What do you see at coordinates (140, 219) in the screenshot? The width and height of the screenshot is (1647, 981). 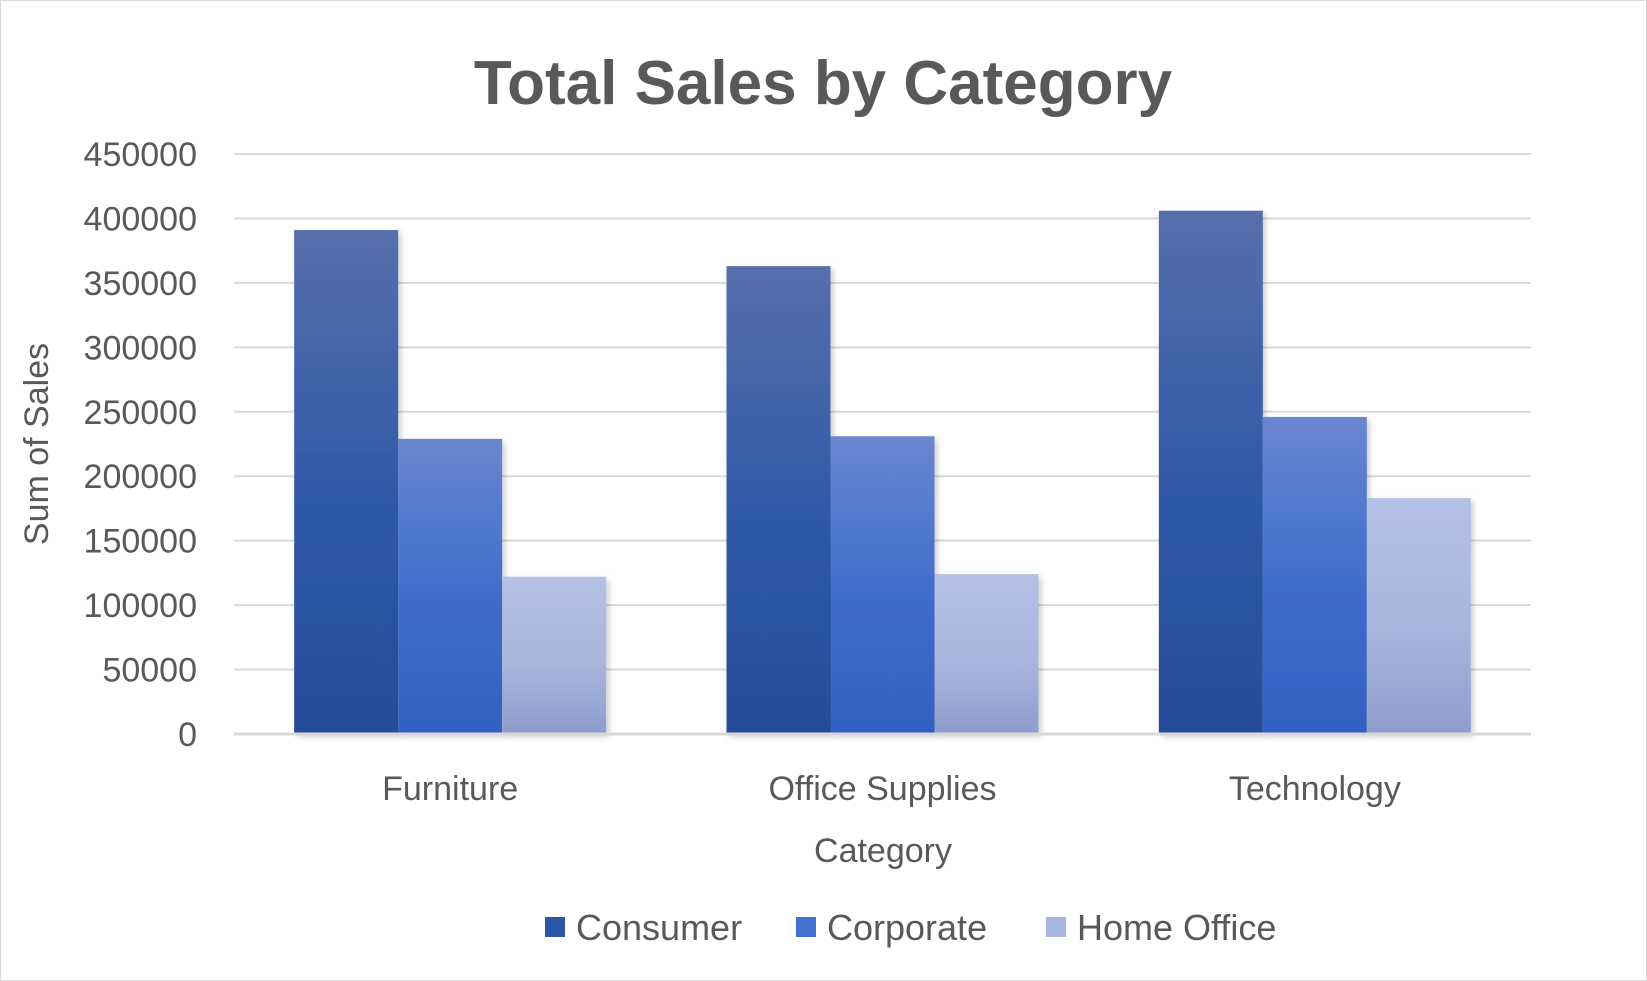 I see `y-tick-label: 400000` at bounding box center [140, 219].